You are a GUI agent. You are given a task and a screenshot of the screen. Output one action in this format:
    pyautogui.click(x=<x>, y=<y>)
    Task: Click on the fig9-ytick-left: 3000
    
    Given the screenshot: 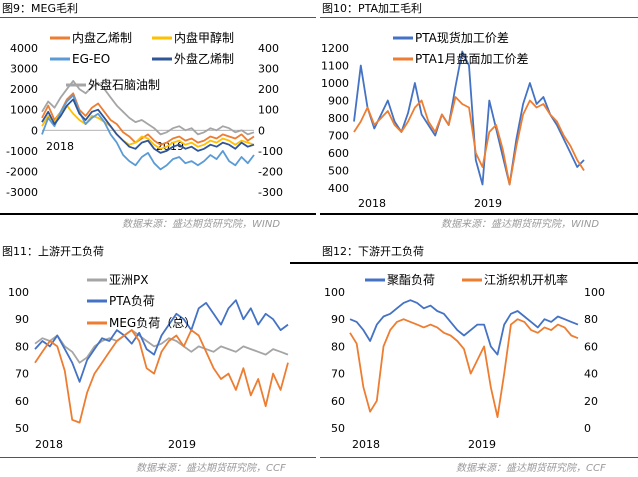 What is the action you would take?
    pyautogui.click(x=24, y=69)
    